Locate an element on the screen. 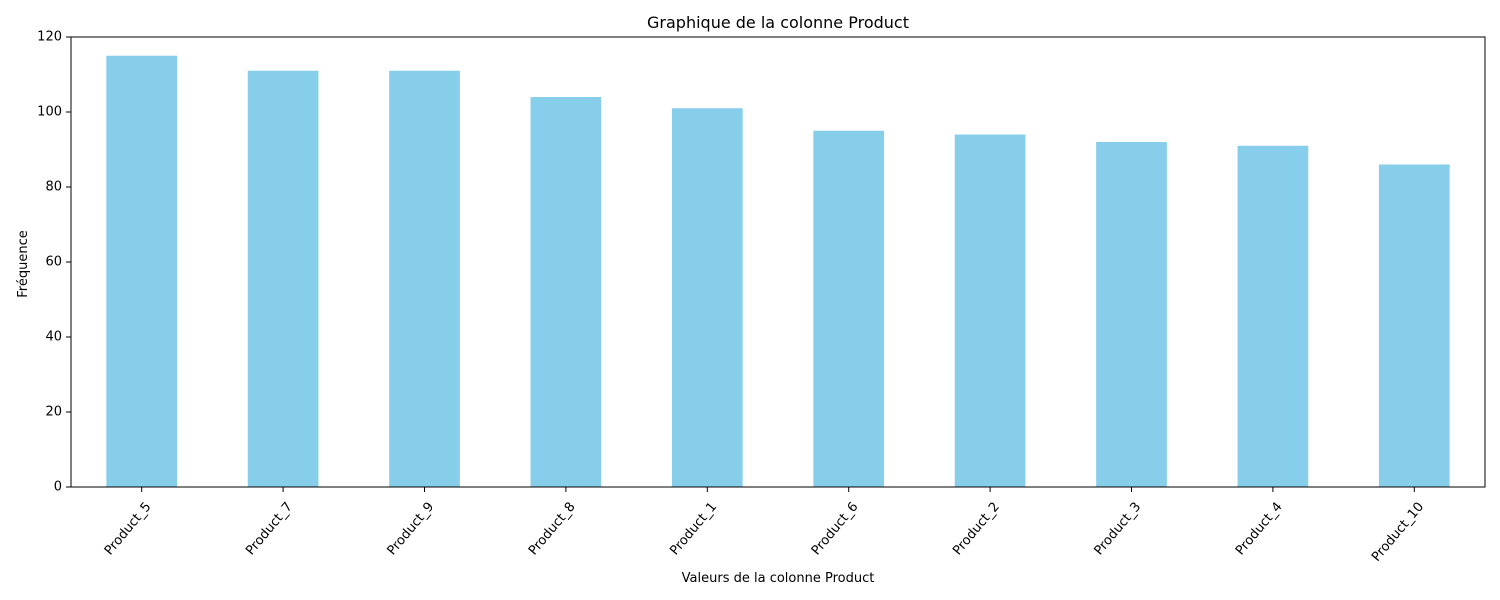 The image size is (1500, 600). y-tick-label: 100 is located at coordinates (49, 112).